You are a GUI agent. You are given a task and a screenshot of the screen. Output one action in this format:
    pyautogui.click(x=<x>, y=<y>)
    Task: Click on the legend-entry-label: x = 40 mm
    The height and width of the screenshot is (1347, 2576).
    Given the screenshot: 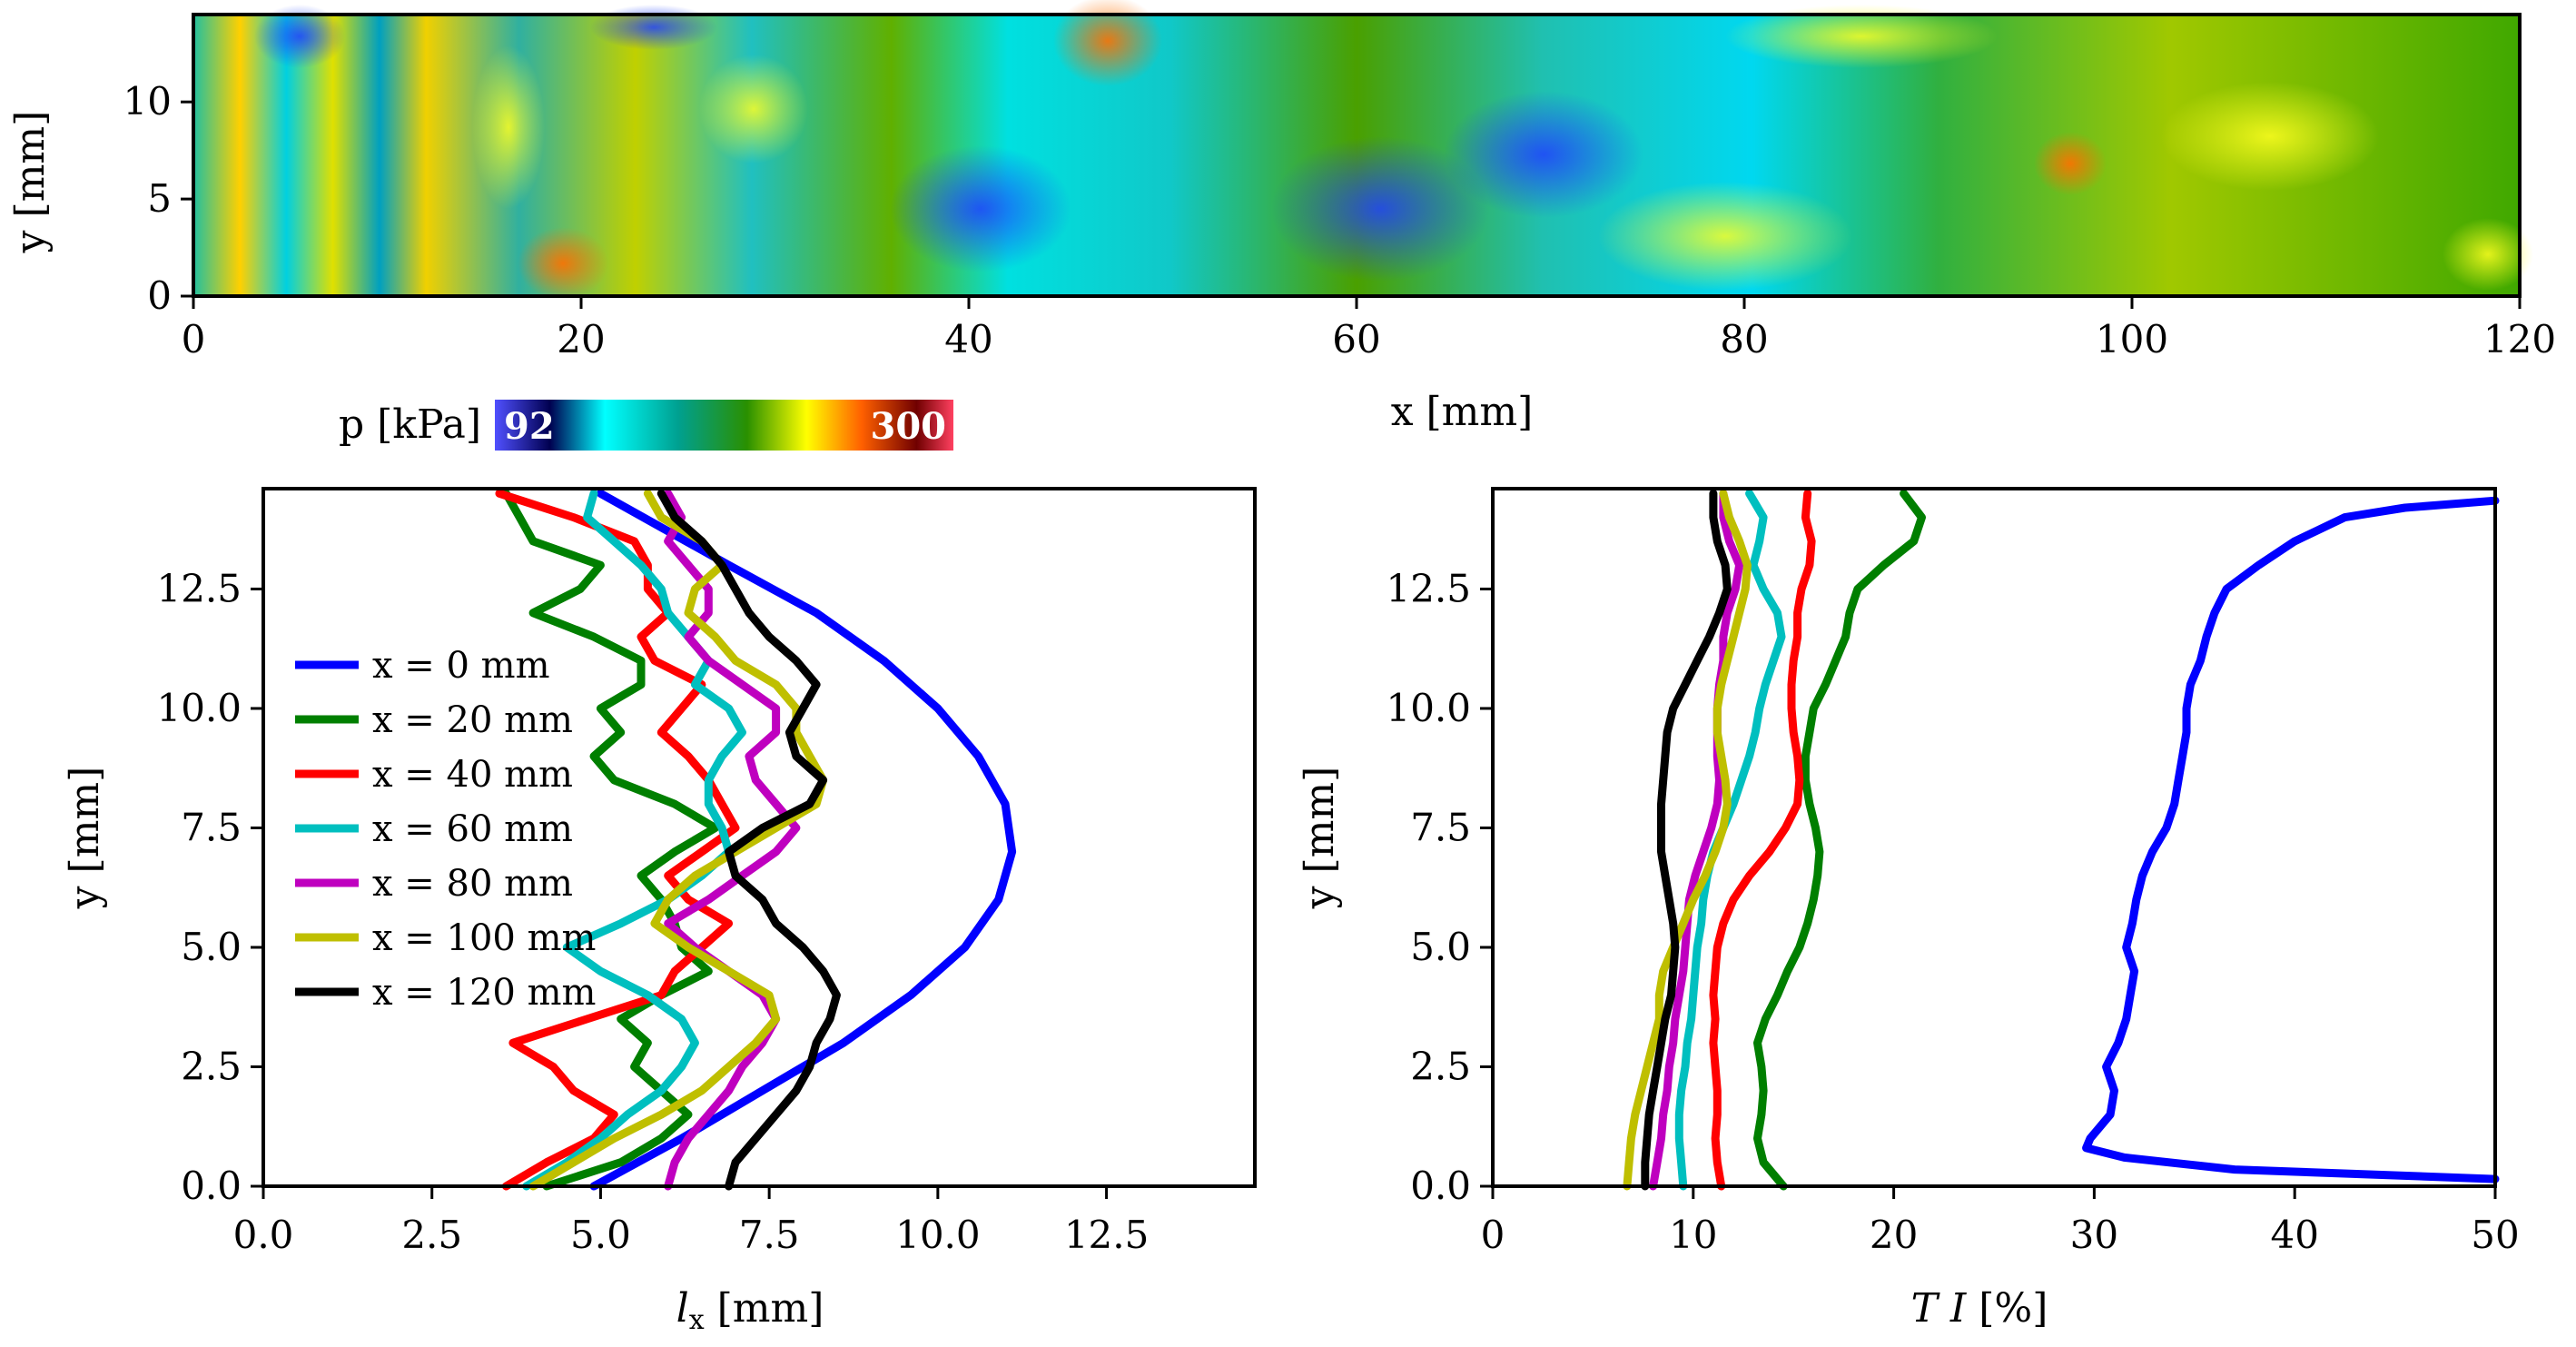 What is the action you would take?
    pyautogui.click(x=472, y=775)
    